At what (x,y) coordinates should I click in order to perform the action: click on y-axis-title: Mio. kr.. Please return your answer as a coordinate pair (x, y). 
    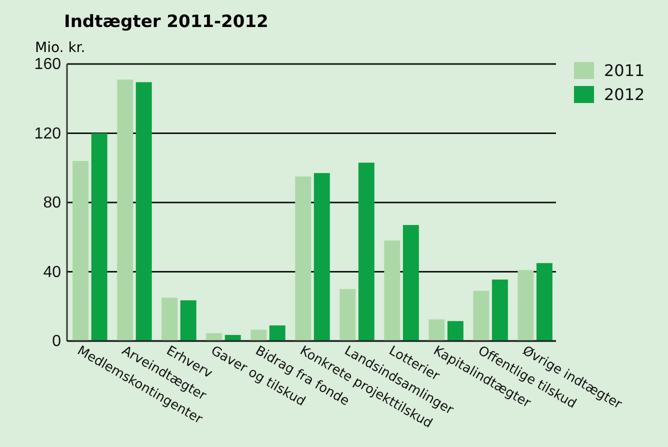
    Looking at the image, I should click on (60, 48).